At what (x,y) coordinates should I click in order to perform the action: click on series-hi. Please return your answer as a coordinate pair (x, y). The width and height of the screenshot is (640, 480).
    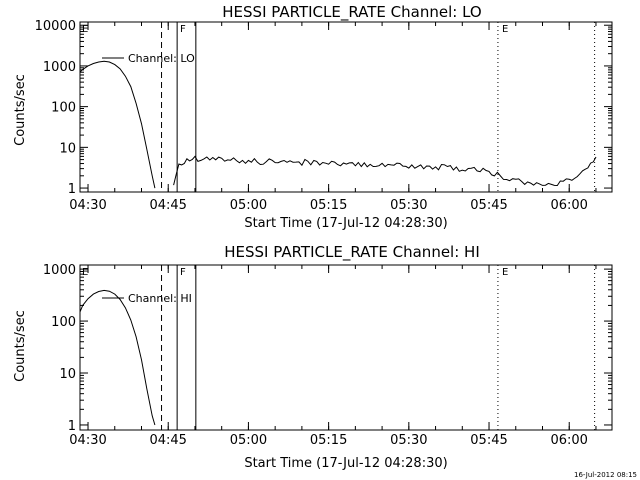
    Looking at the image, I should click on (117, 357).